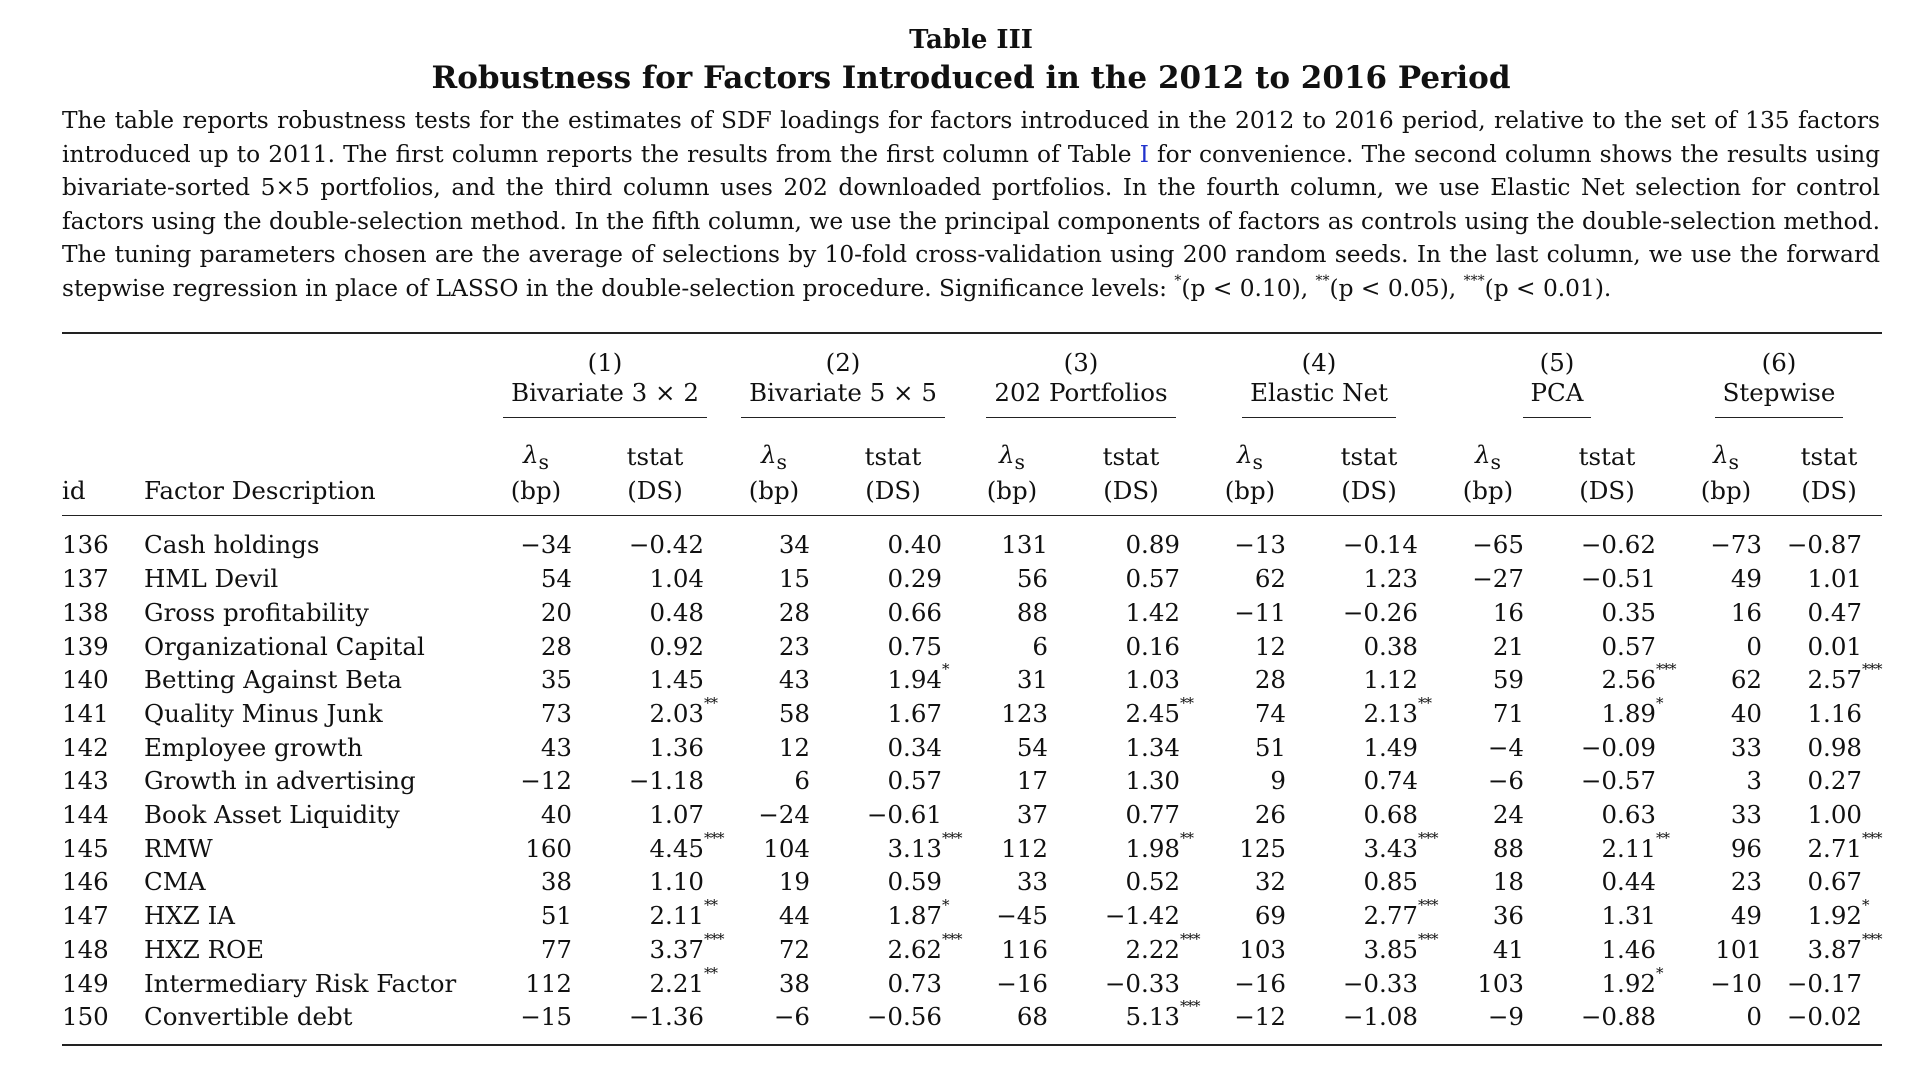  What do you see at coordinates (1178, 281) in the screenshot?
I see `sig-mark: *` at bounding box center [1178, 281].